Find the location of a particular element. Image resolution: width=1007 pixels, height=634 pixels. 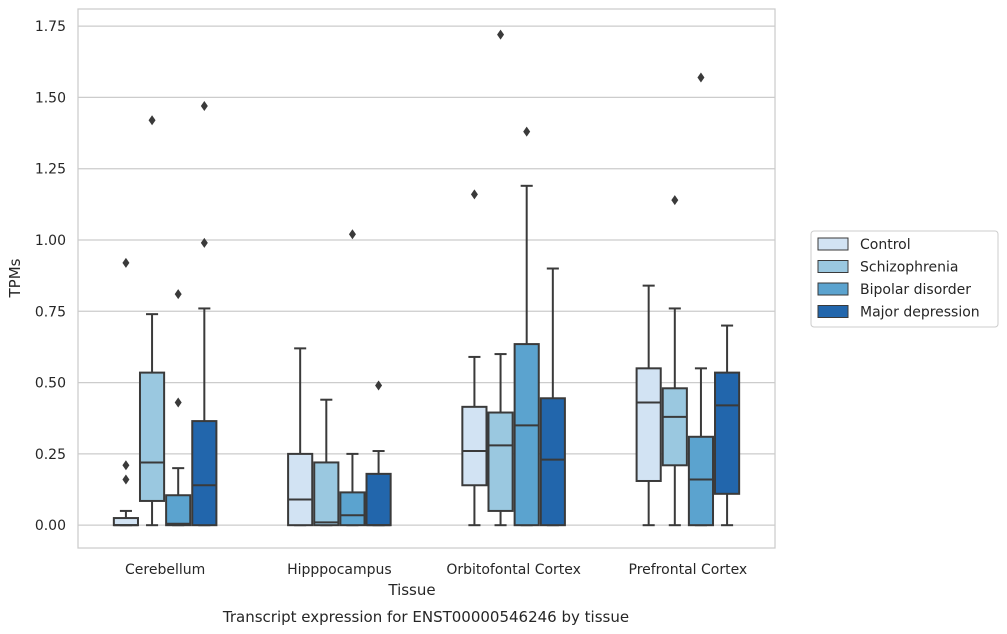

legend-label: Control is located at coordinates (885, 245).